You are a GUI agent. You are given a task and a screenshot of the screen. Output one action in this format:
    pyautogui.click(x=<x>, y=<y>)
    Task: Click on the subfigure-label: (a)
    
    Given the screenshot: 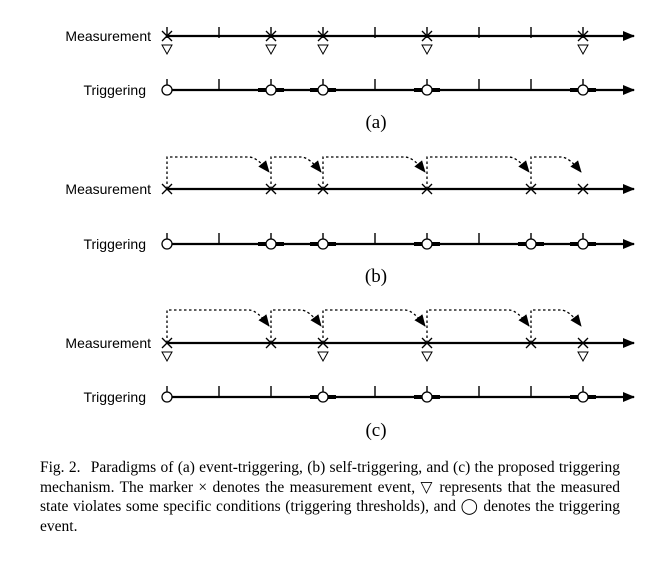 What is the action you would take?
    pyautogui.click(x=375, y=122)
    